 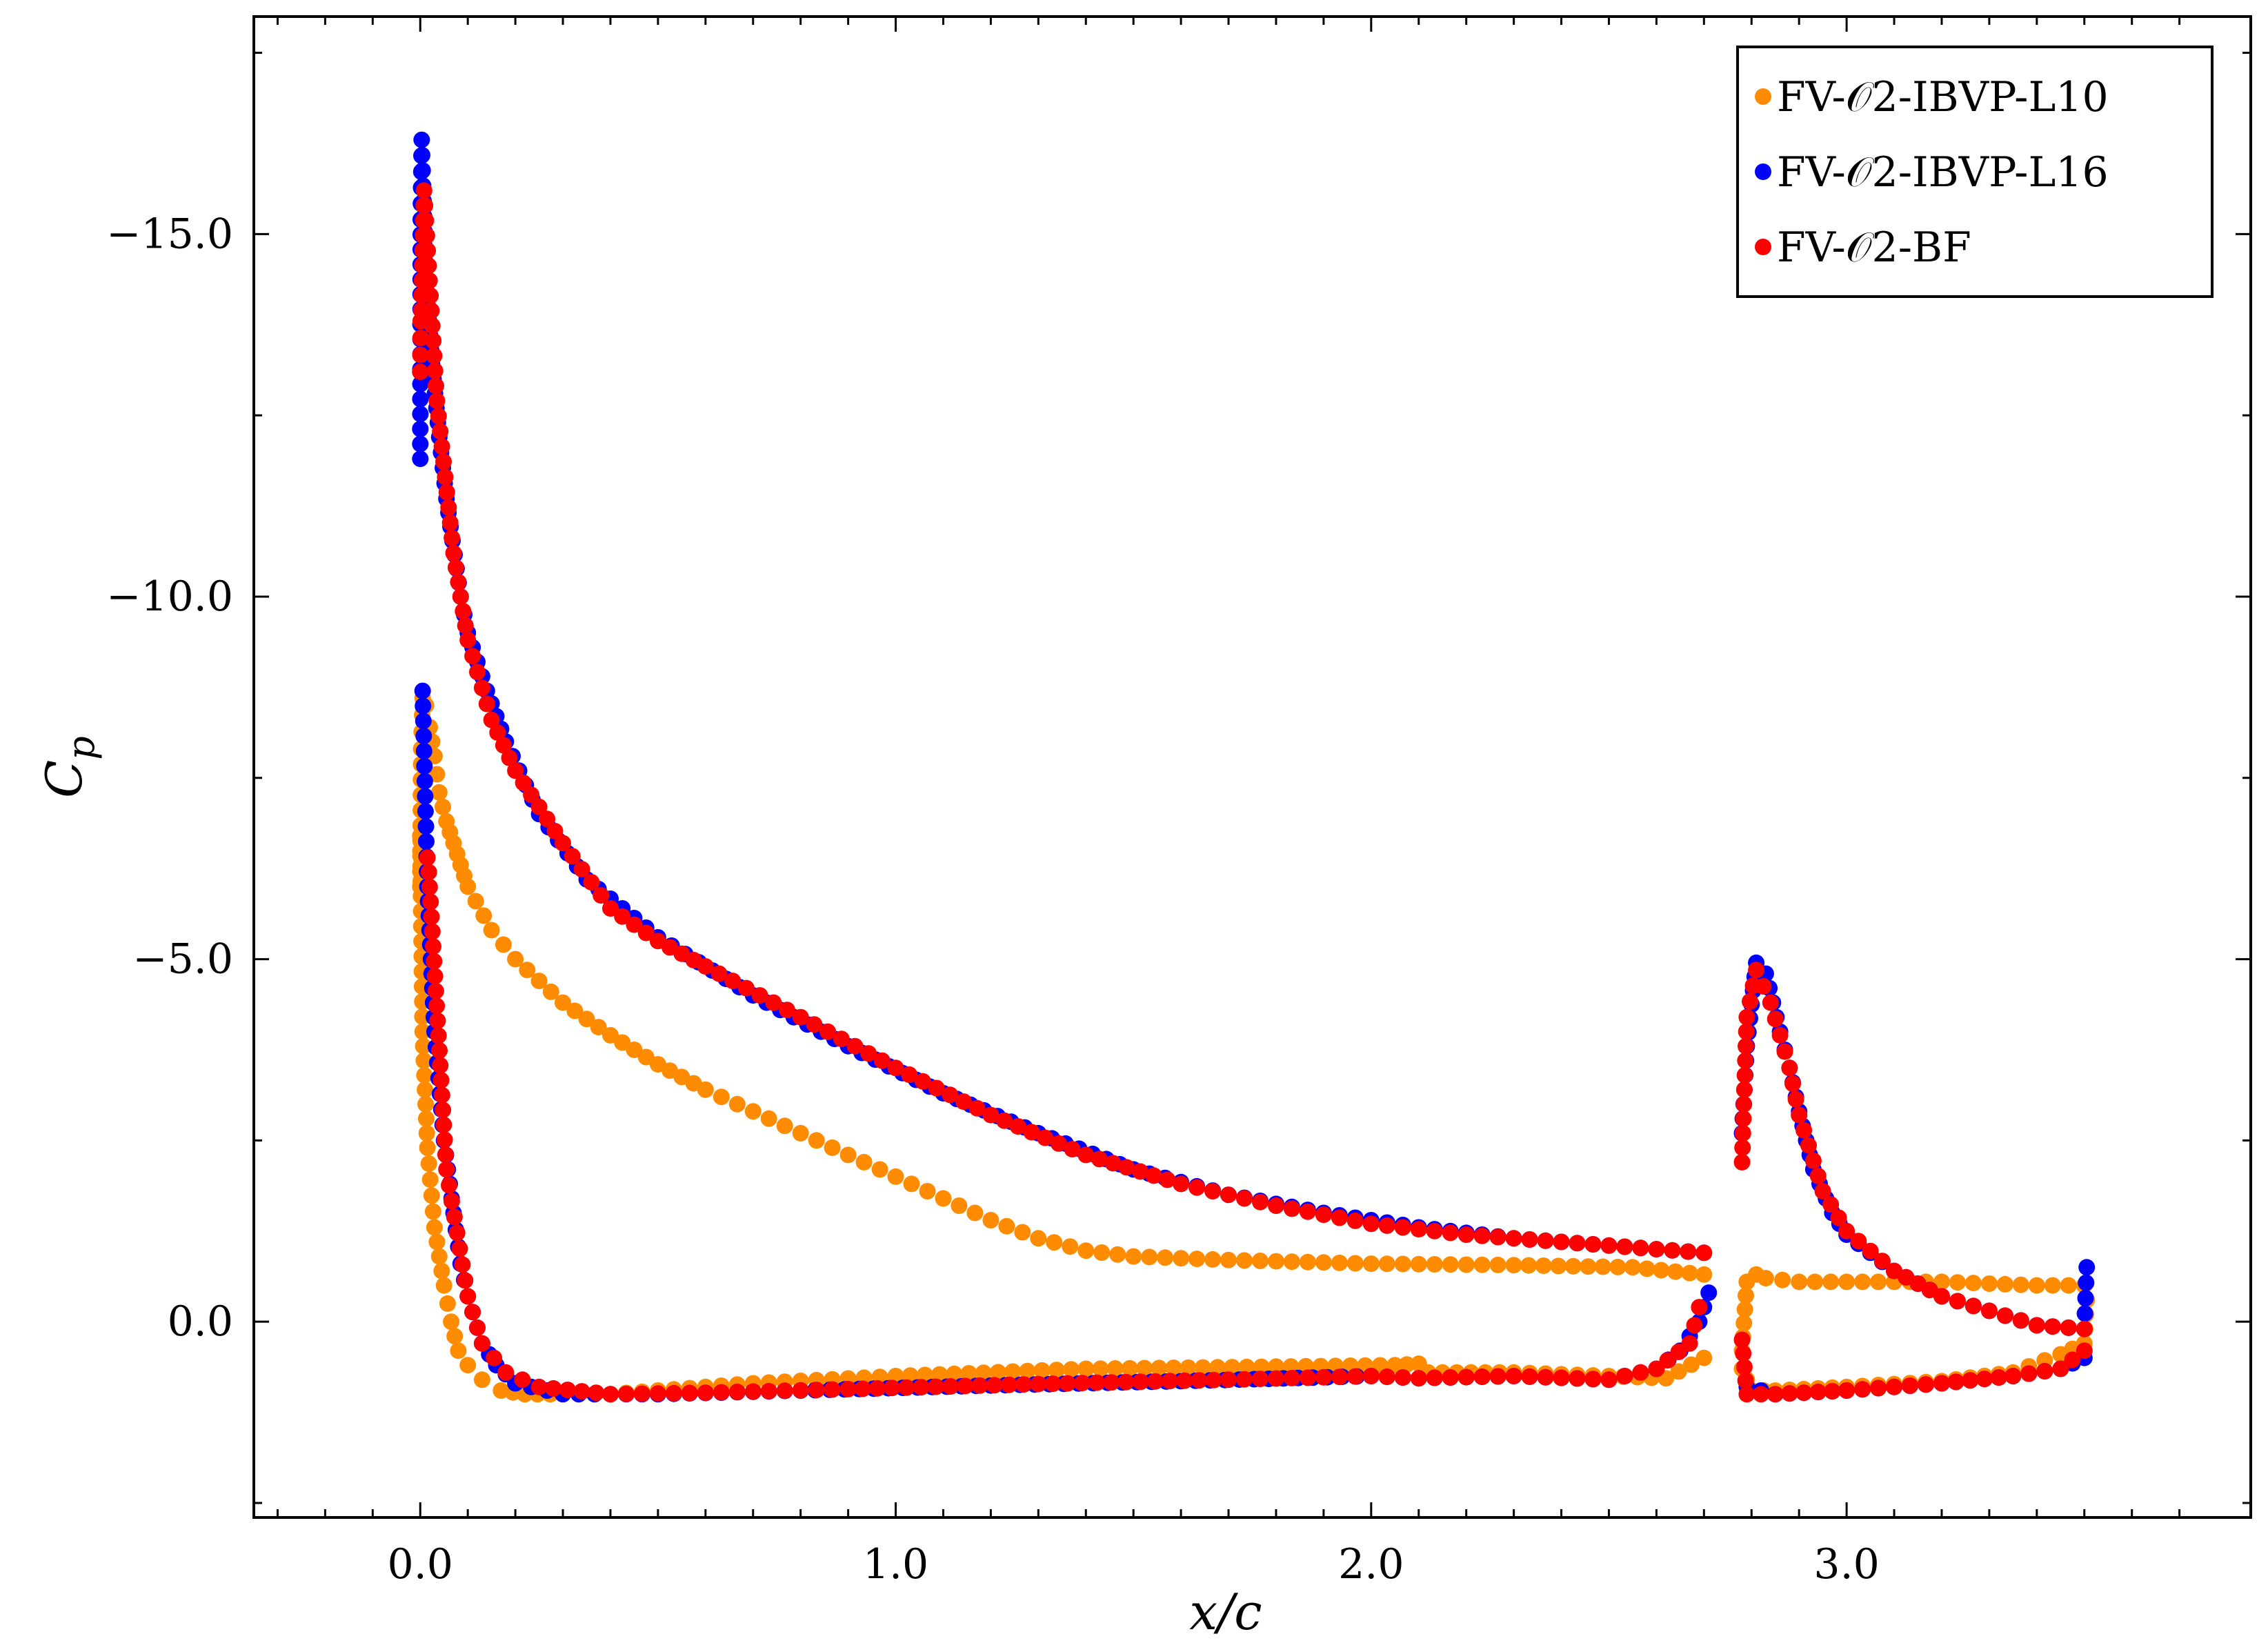 I want to click on legend-label-bf: FV-𝒪2-BF, so click(x=1874, y=247).